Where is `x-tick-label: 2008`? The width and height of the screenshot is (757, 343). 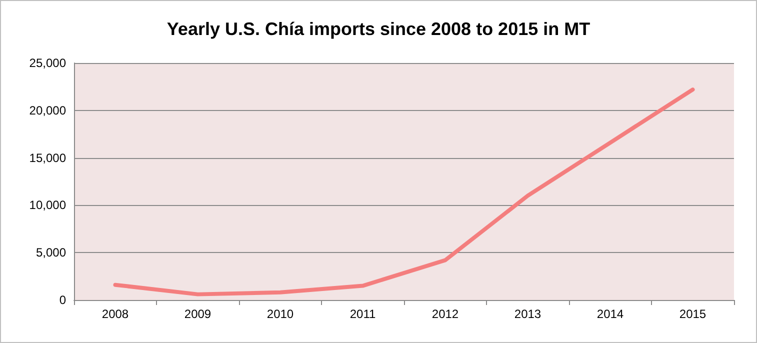
x-tick-label: 2008 is located at coordinates (115, 314).